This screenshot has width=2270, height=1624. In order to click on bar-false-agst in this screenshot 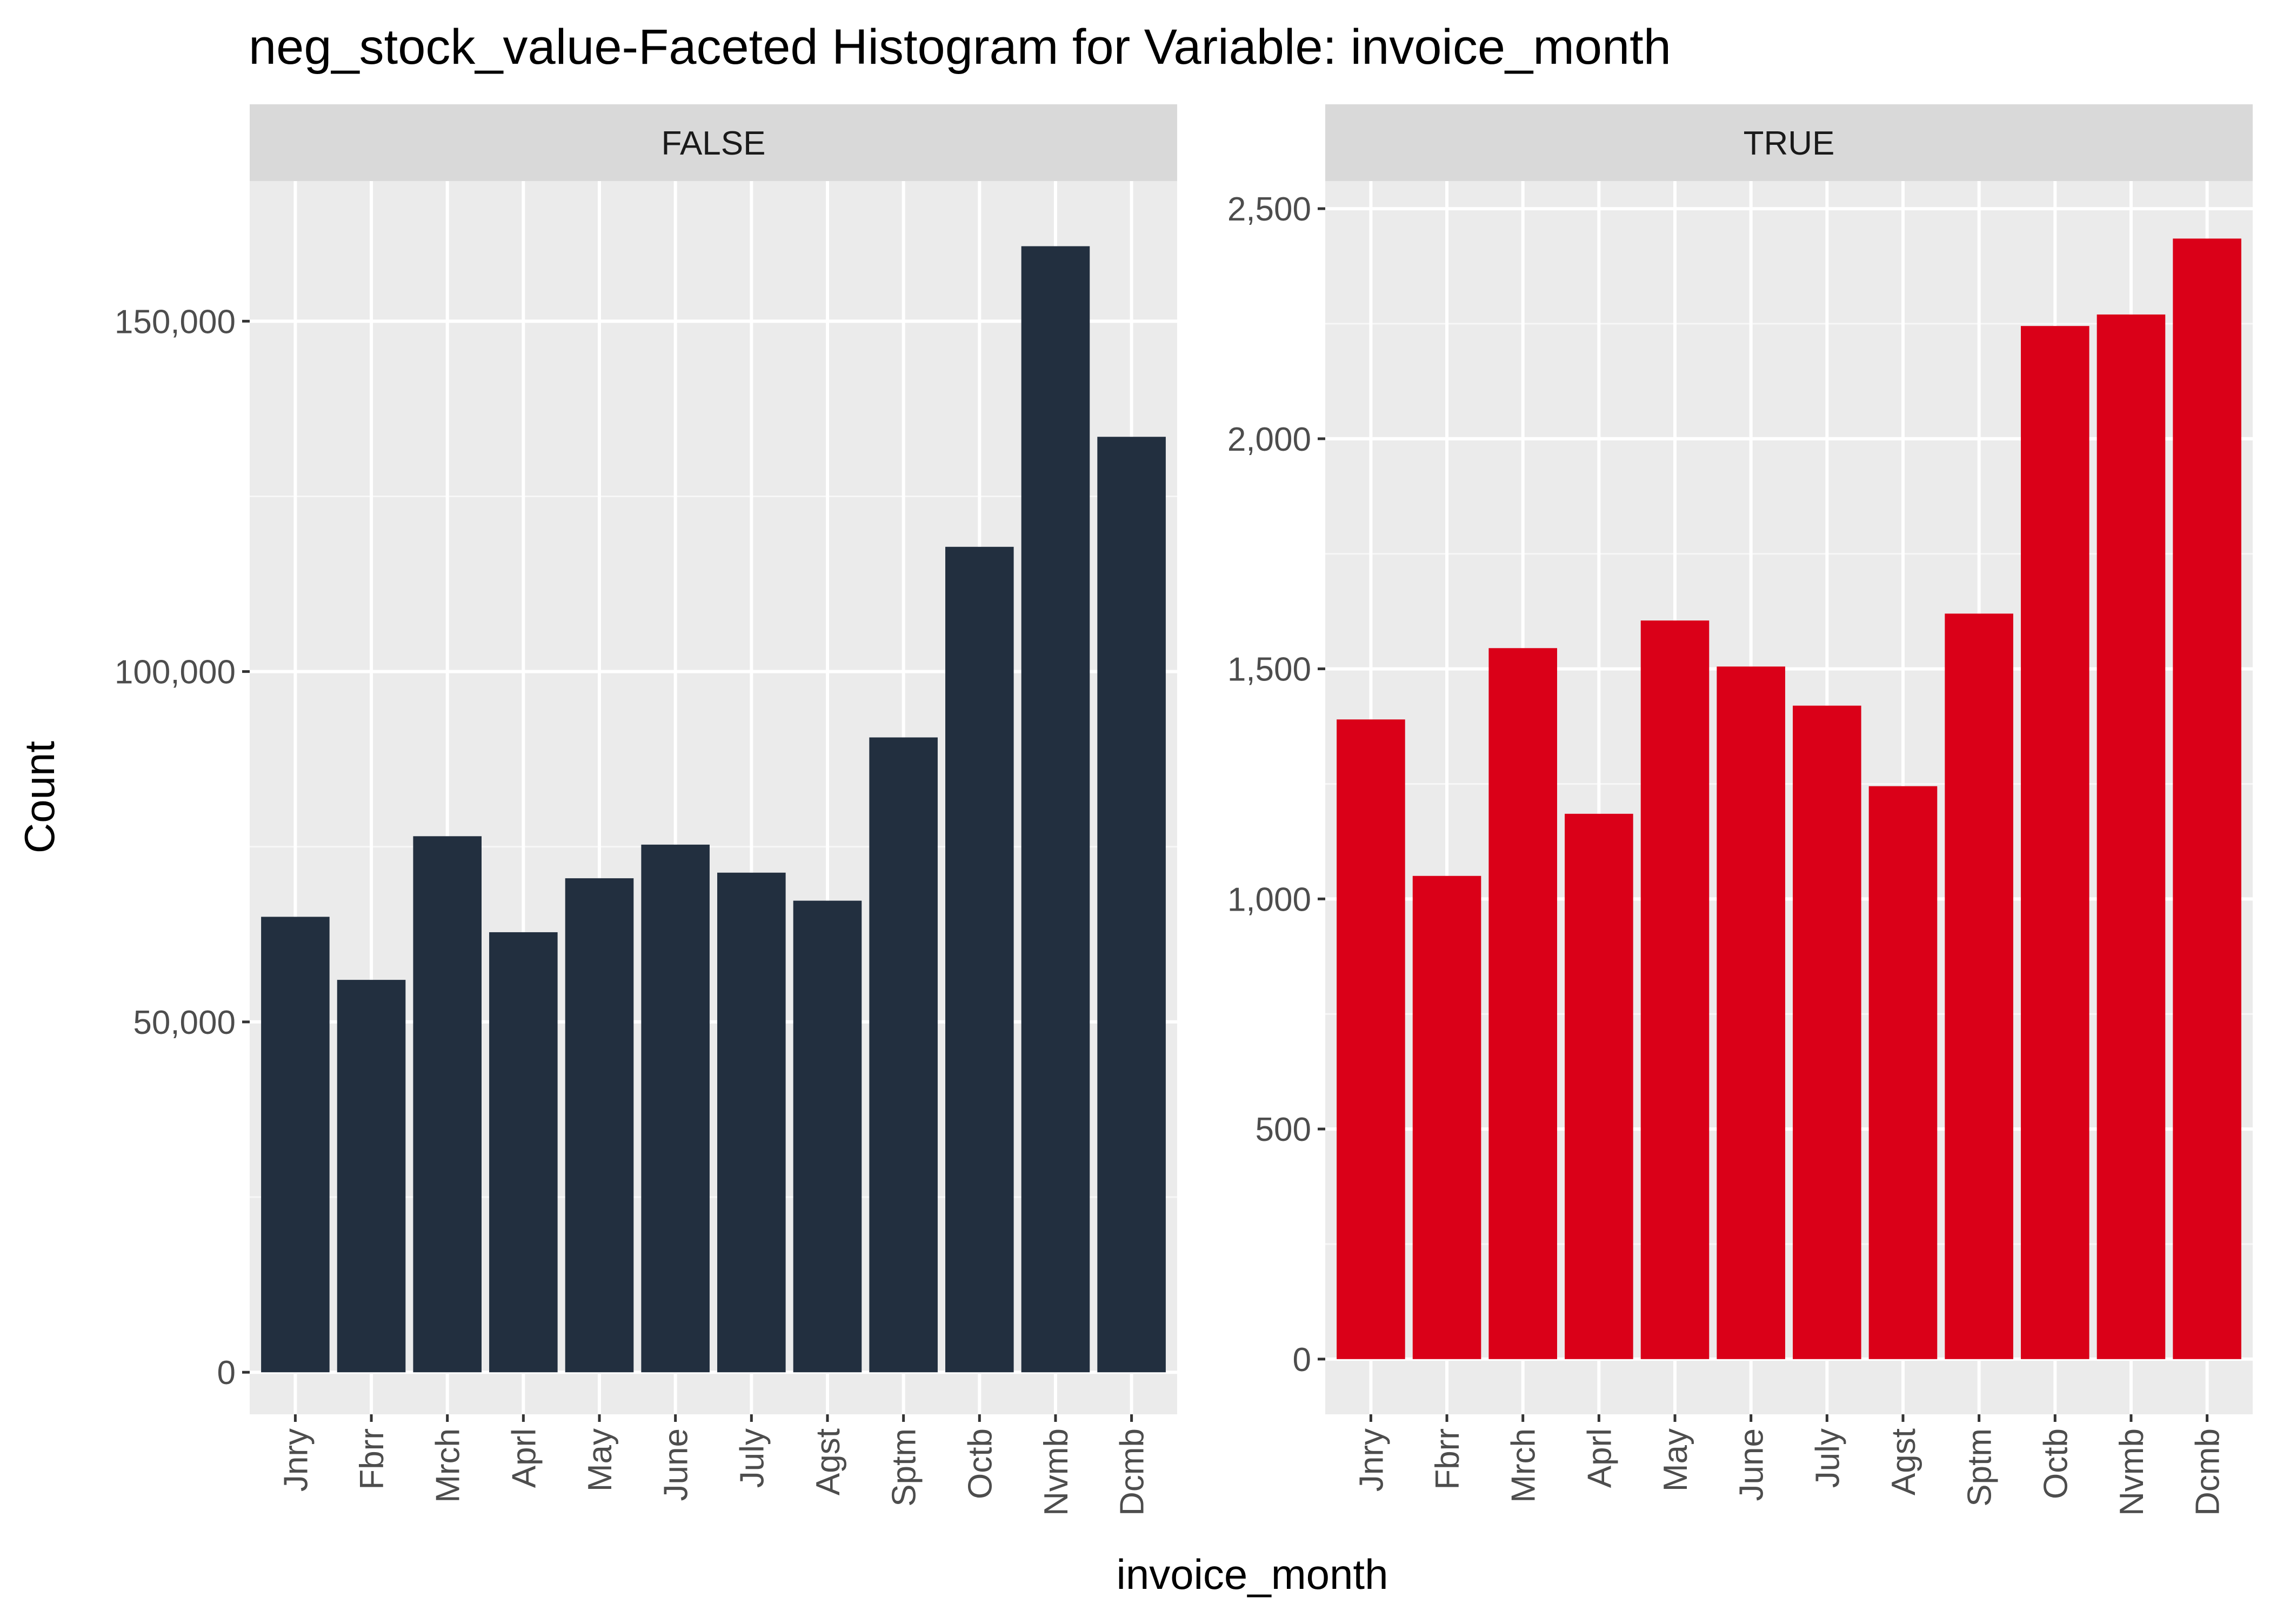, I will do `click(827, 1137)`.